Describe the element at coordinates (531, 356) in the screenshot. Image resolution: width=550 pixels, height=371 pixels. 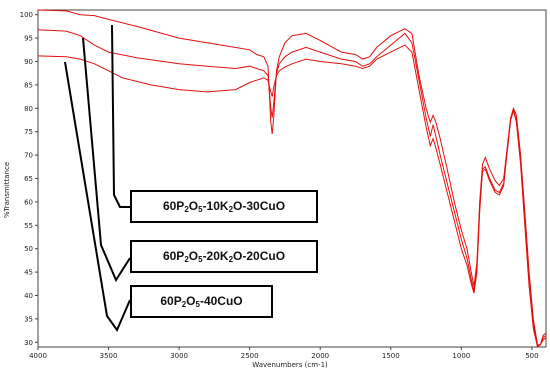
I see `x-tick-label: 500` at that location.